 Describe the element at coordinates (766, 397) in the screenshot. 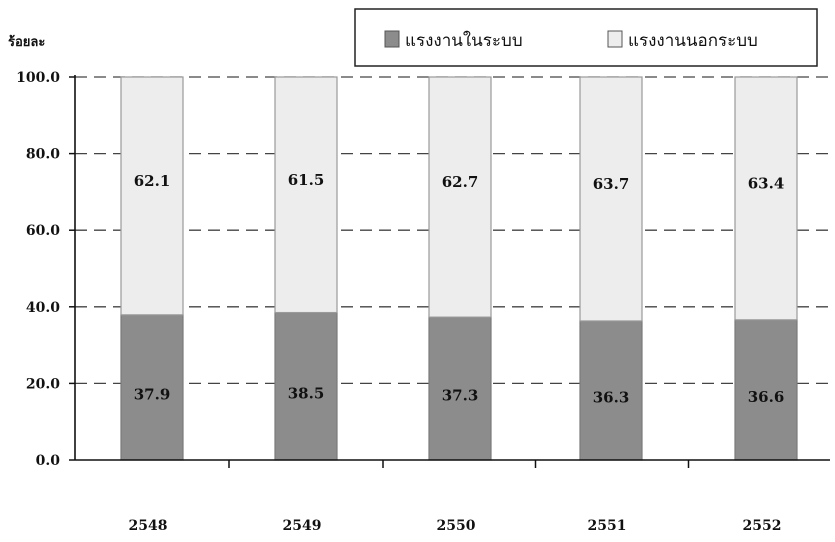

I see `data-label-2552-0: 36.6` at that location.